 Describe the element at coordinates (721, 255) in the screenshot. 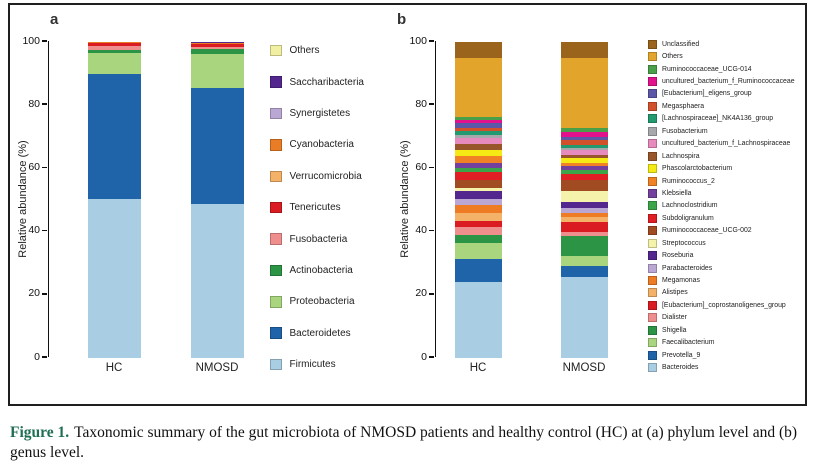

I see `legend-item-roseburia: Roseburia` at that location.